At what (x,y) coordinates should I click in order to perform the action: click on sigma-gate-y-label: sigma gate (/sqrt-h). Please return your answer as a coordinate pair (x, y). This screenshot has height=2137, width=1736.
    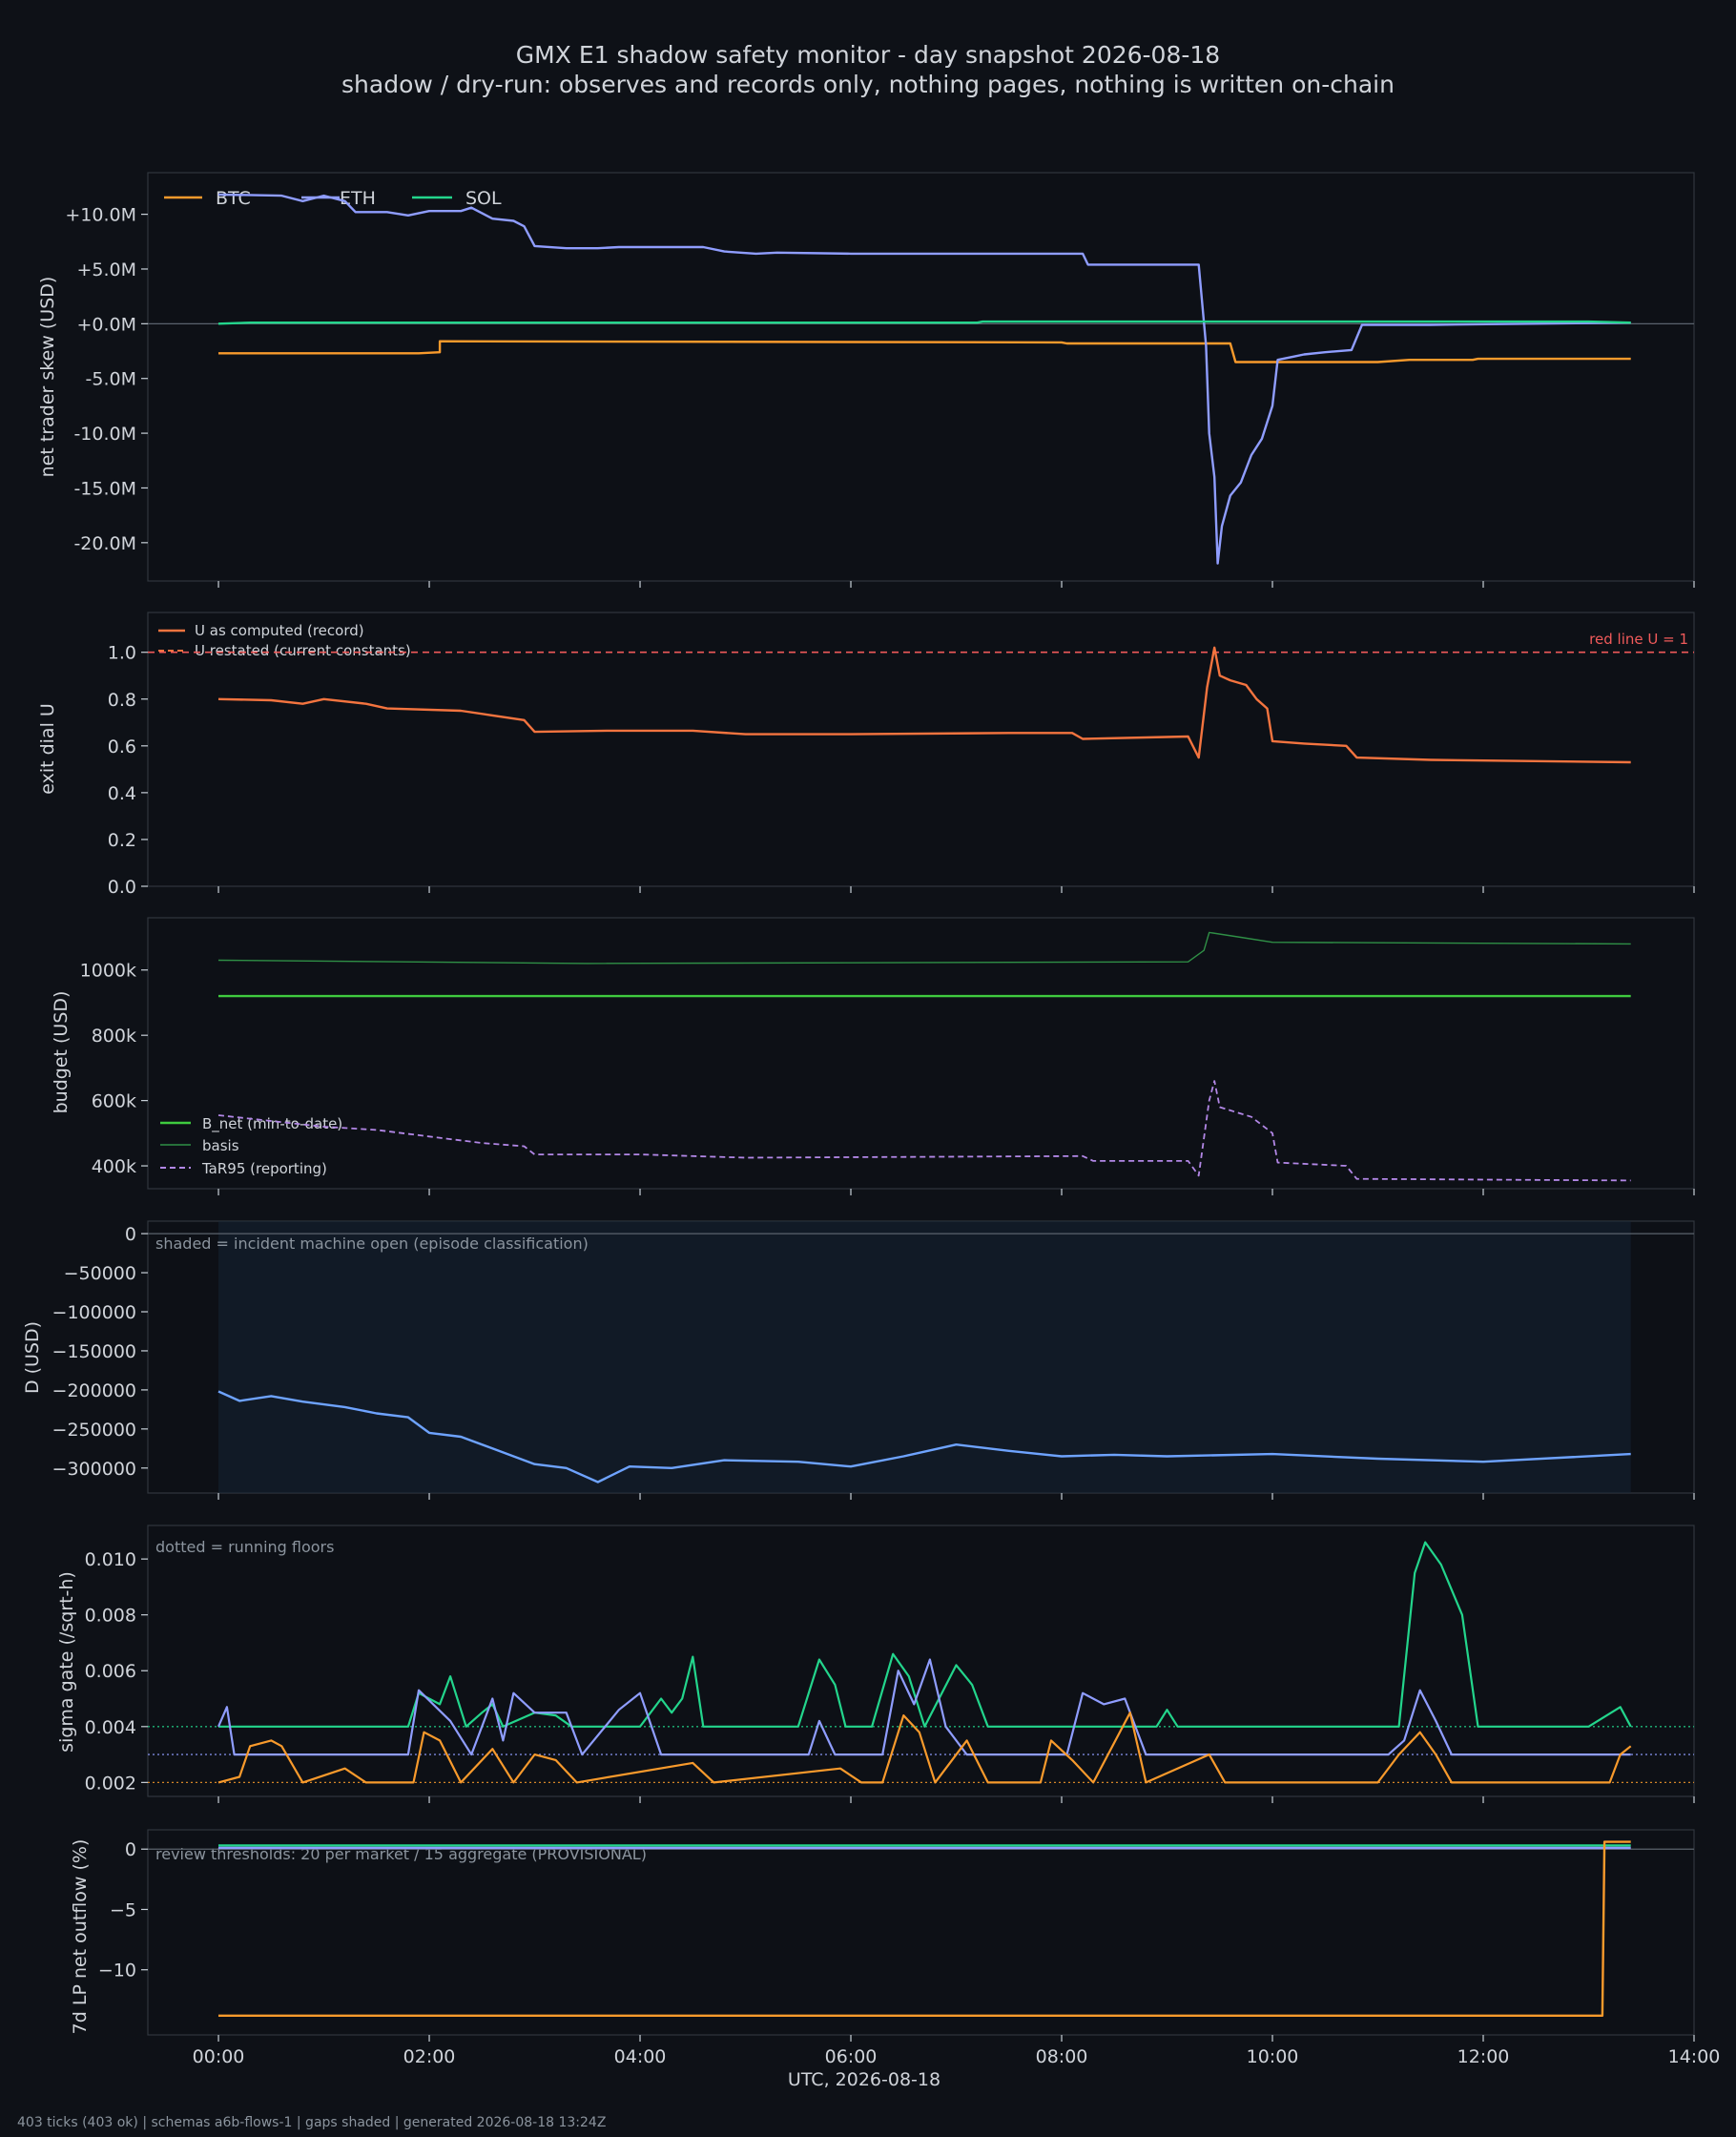
    Looking at the image, I should click on (66, 1662).